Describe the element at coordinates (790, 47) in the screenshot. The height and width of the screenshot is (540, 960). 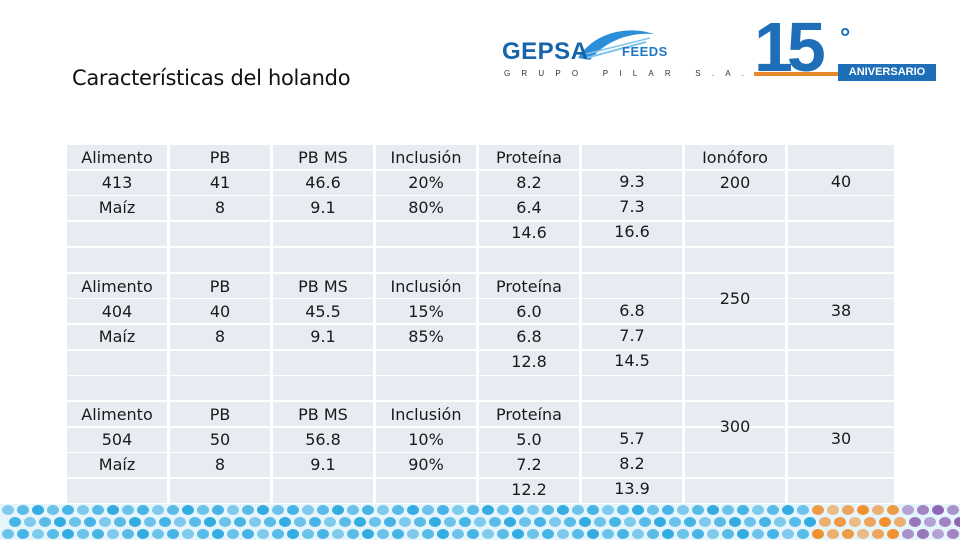
I see `anniversary-number: 15` at that location.